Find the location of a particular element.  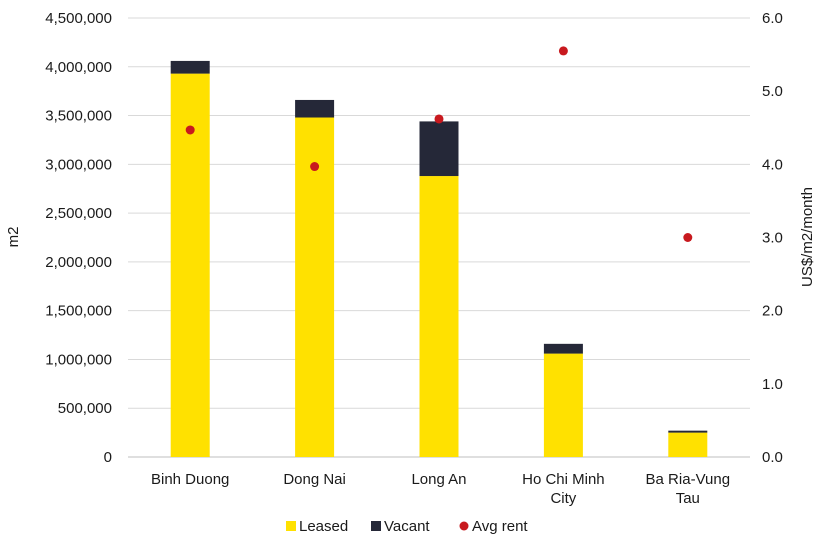

category-label: Dong Nai is located at coordinates (314, 479).